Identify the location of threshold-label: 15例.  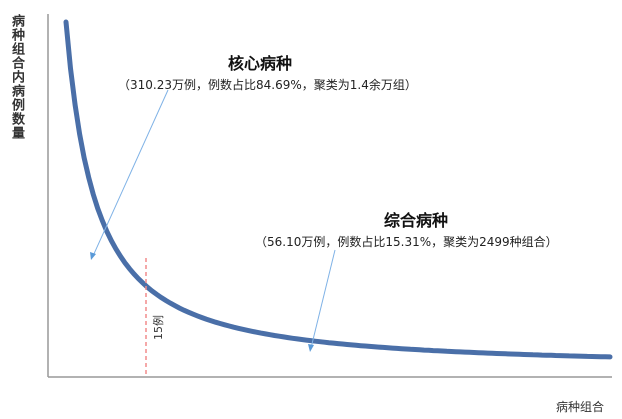
(158, 327).